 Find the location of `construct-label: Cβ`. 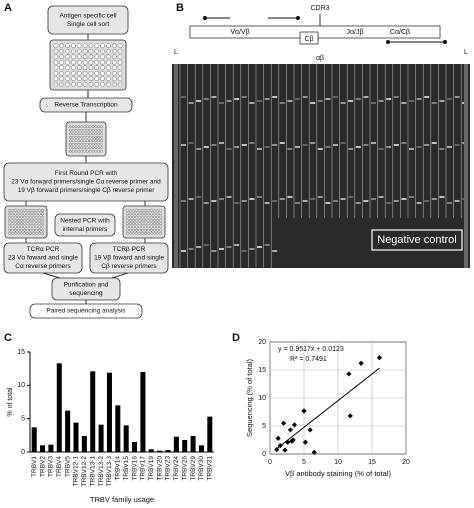

construct-label: Cβ is located at coordinates (308, 39).